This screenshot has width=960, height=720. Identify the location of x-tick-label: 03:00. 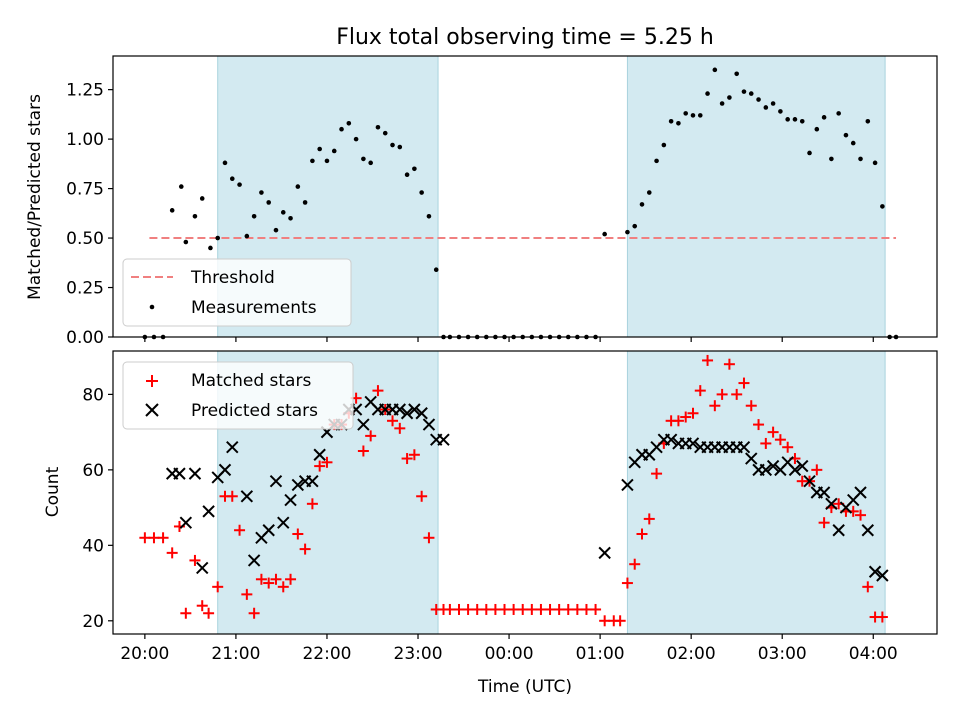
(782, 654).